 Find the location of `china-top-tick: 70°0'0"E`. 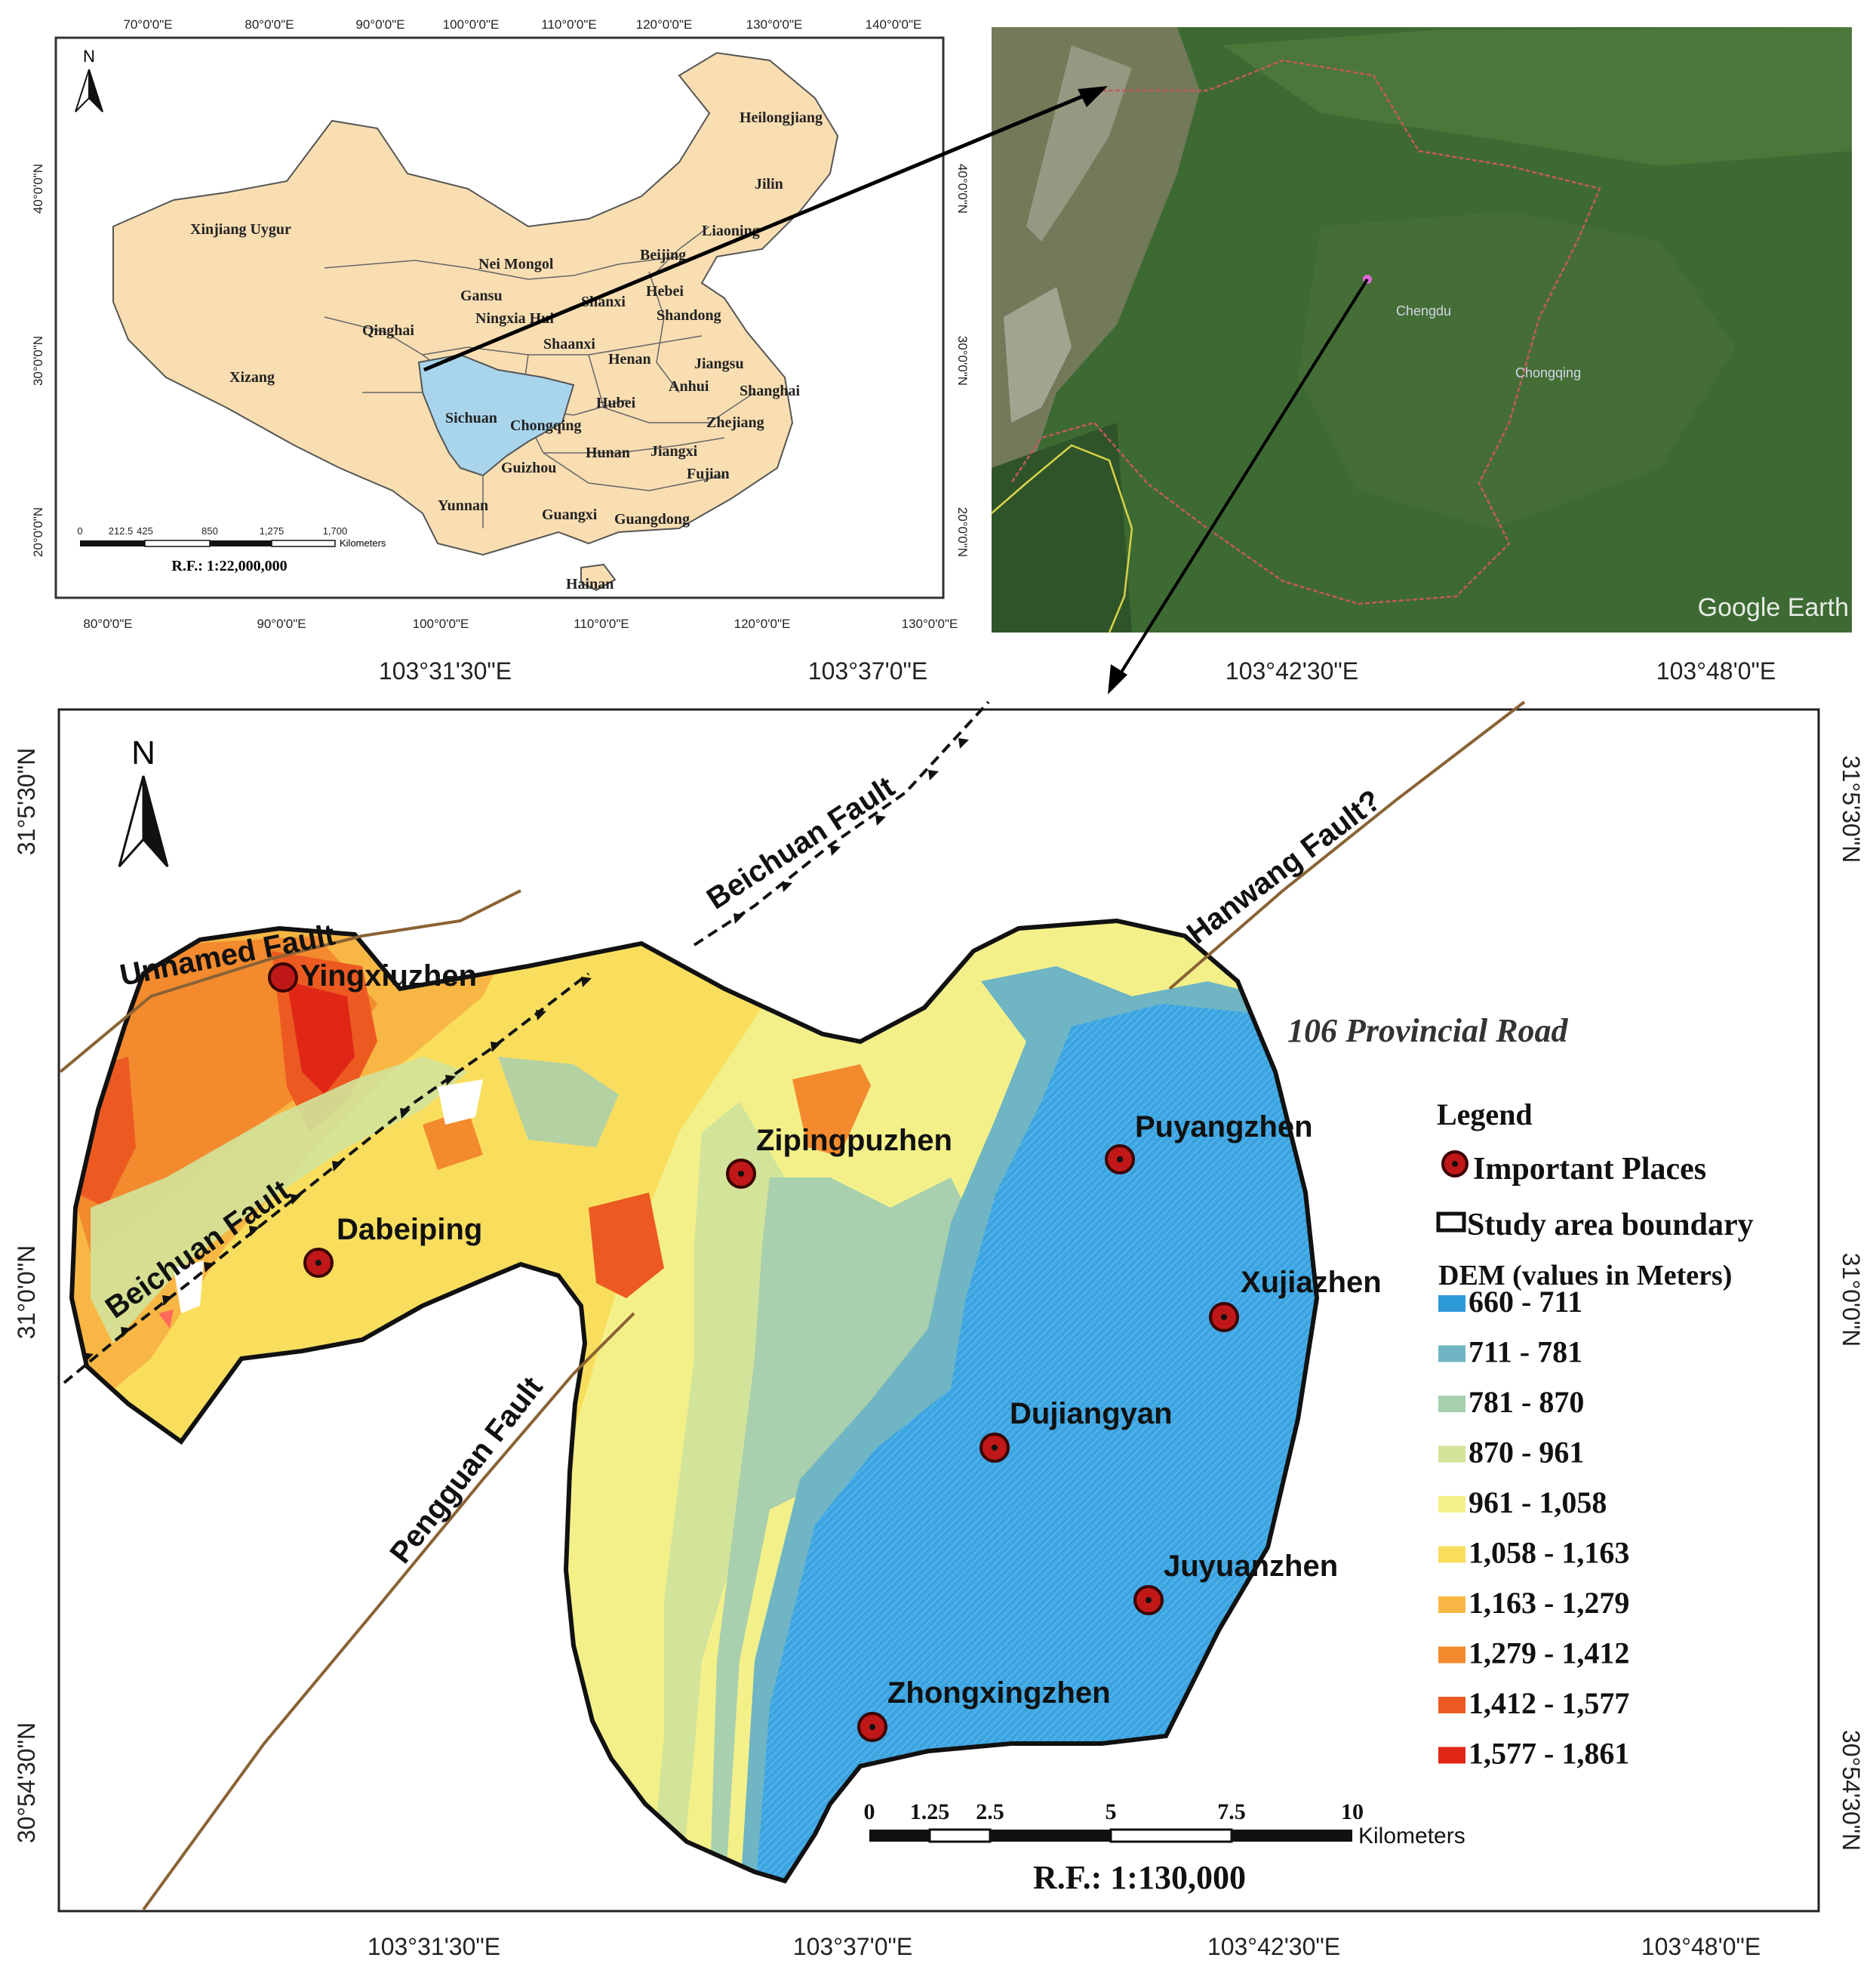

china-top-tick: 70°0'0"E is located at coordinates (147, 24).